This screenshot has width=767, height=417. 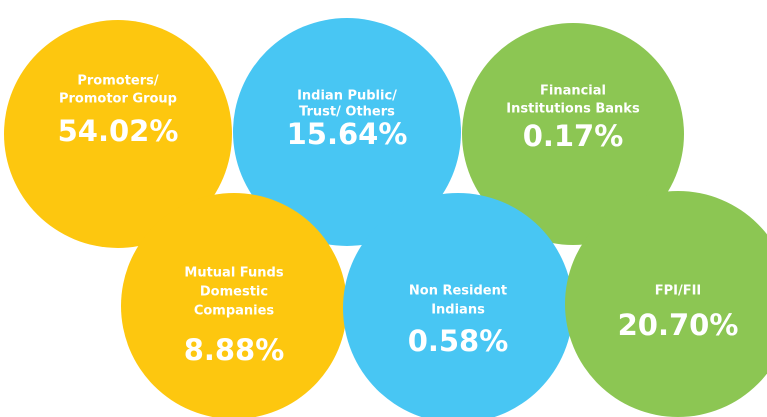 I want to click on value: 54.02%, so click(x=118, y=131).